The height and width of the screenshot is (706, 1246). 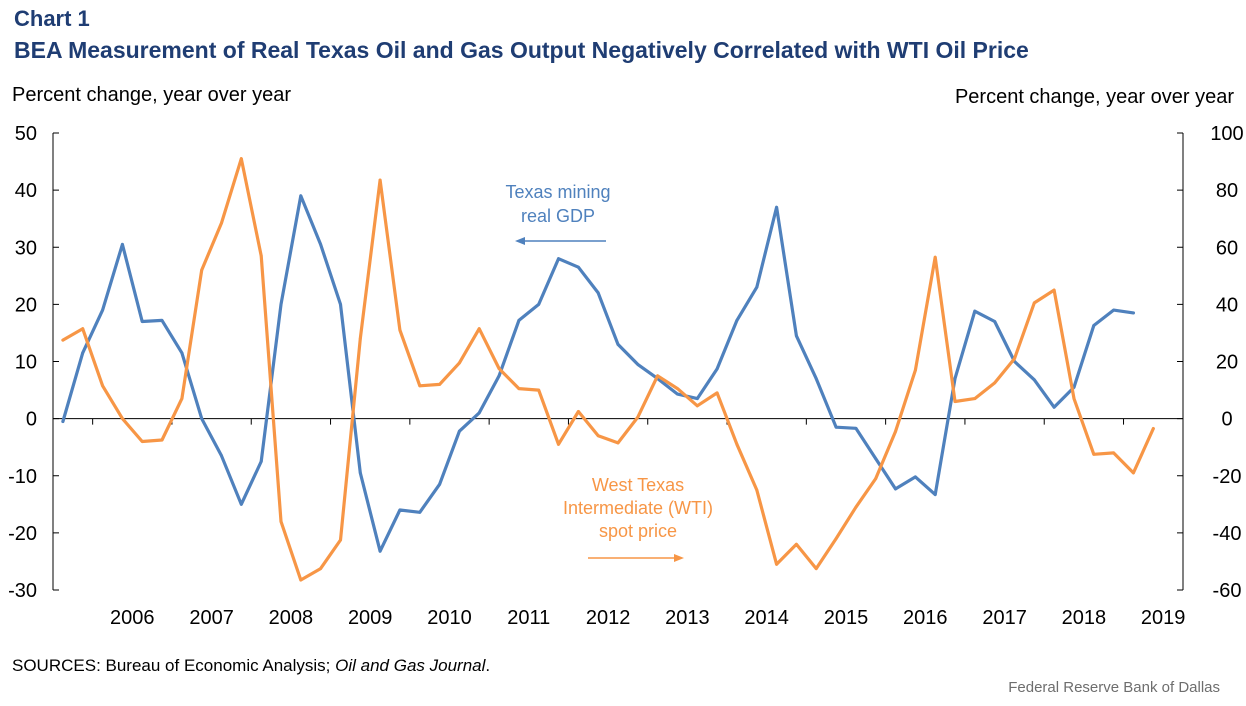 I want to click on y-right-tick-label: -60, so click(x=1227, y=591).